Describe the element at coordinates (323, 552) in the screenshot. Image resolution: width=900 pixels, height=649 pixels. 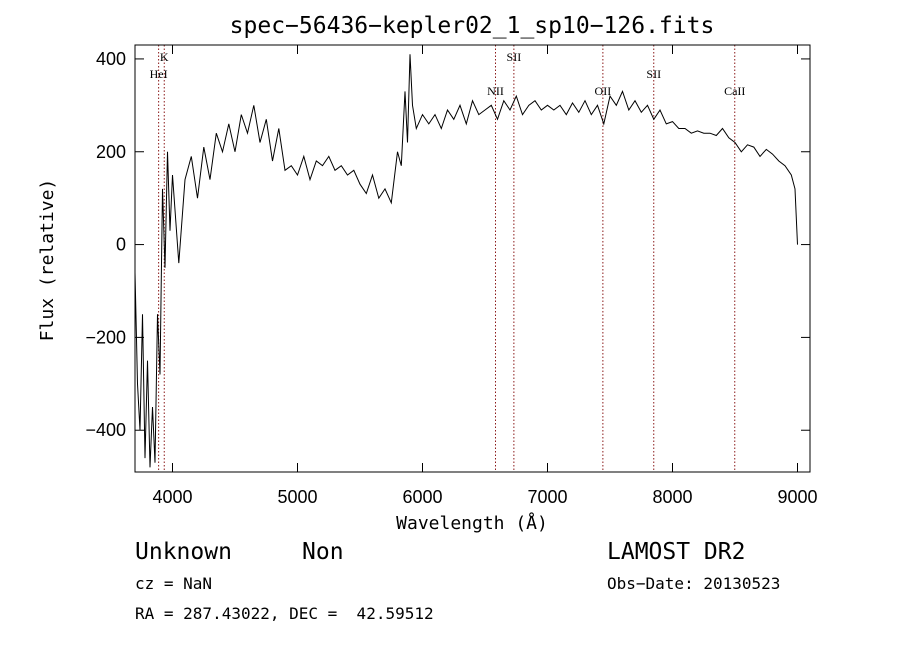
I see `subclass-label: Non` at that location.